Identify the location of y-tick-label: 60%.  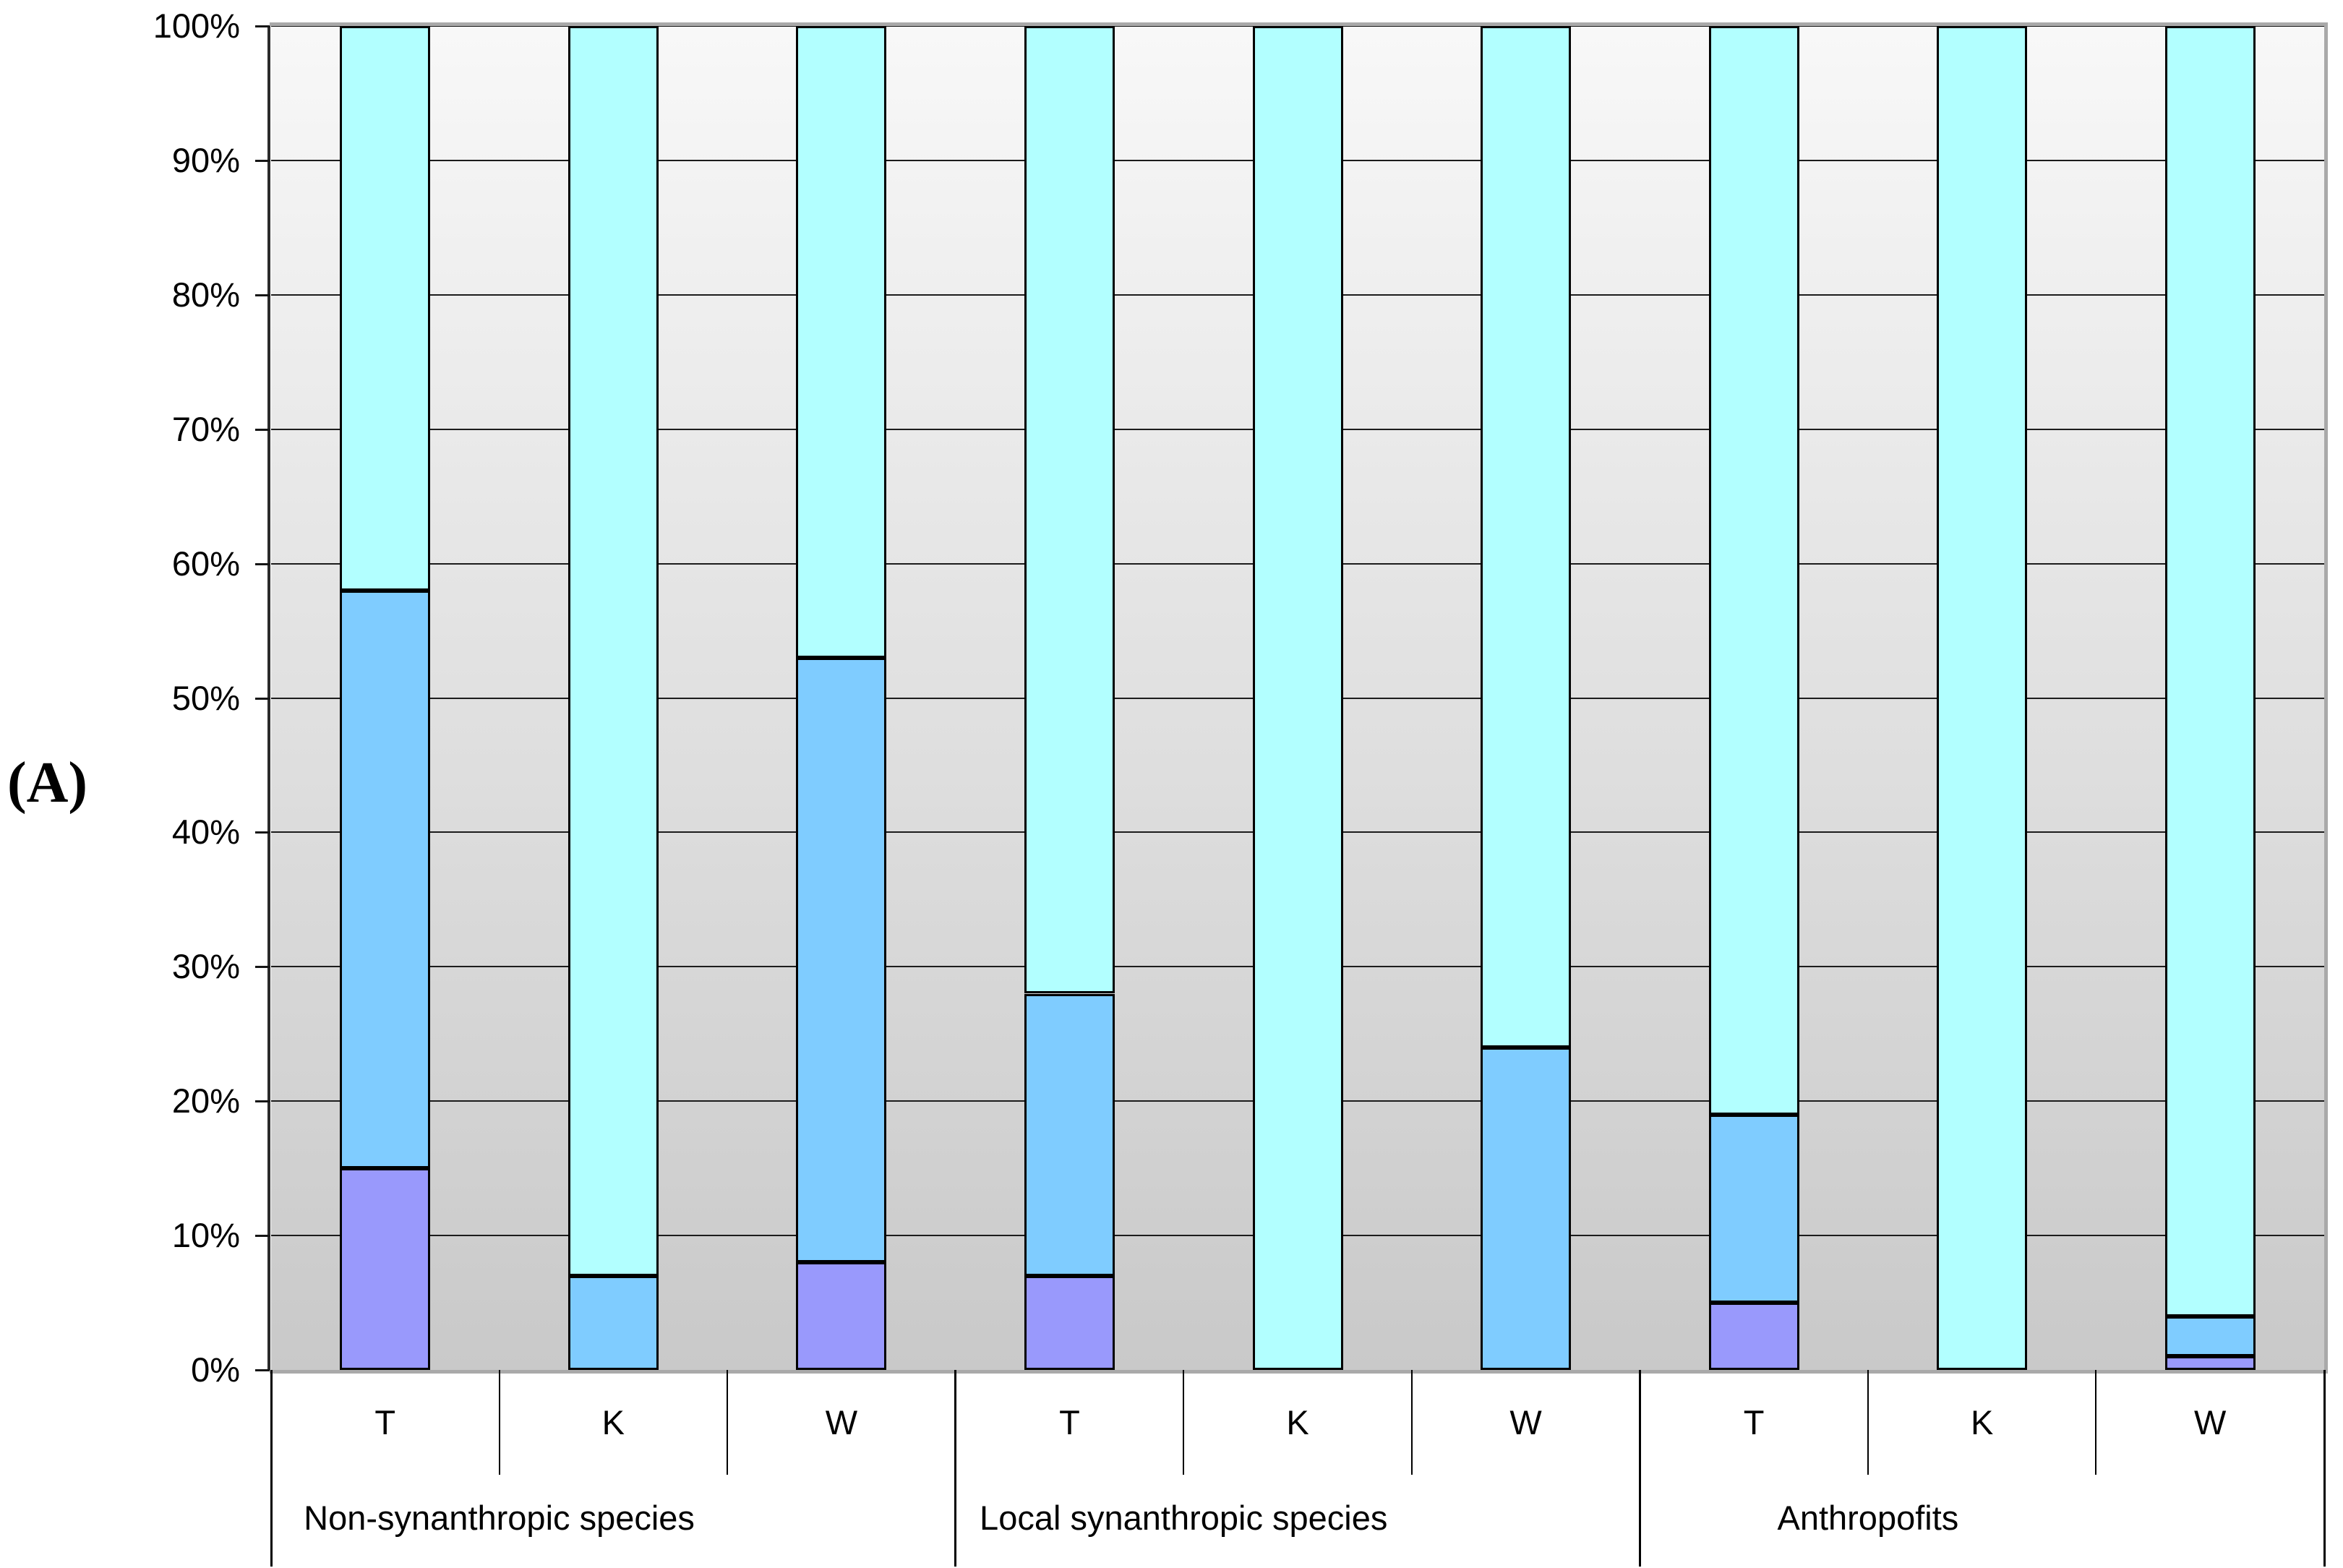
(205, 563).